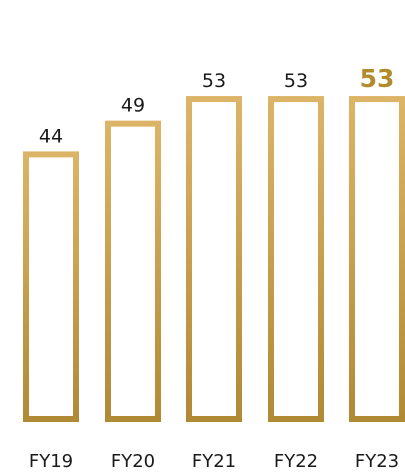 The image size is (405, 475). Describe the element at coordinates (377, 461) in the screenshot. I see `category-label-fy23: FY23` at that location.